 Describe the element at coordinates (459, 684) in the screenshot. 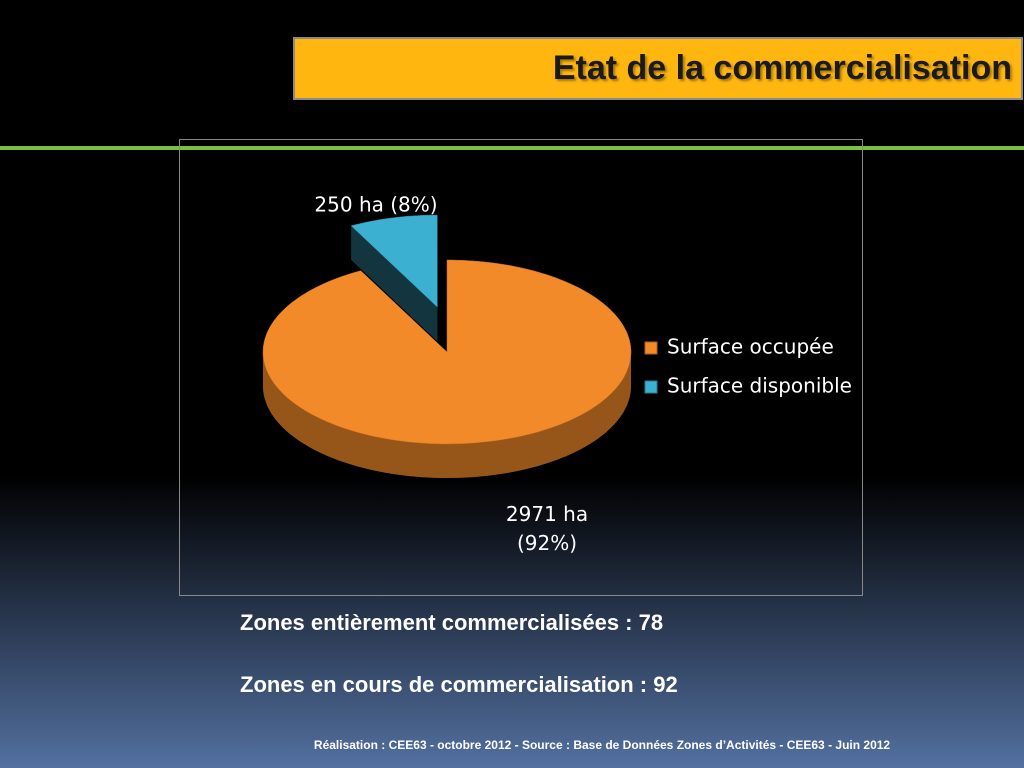

I see `note: Zones en cours de commercialisation : 92` at that location.